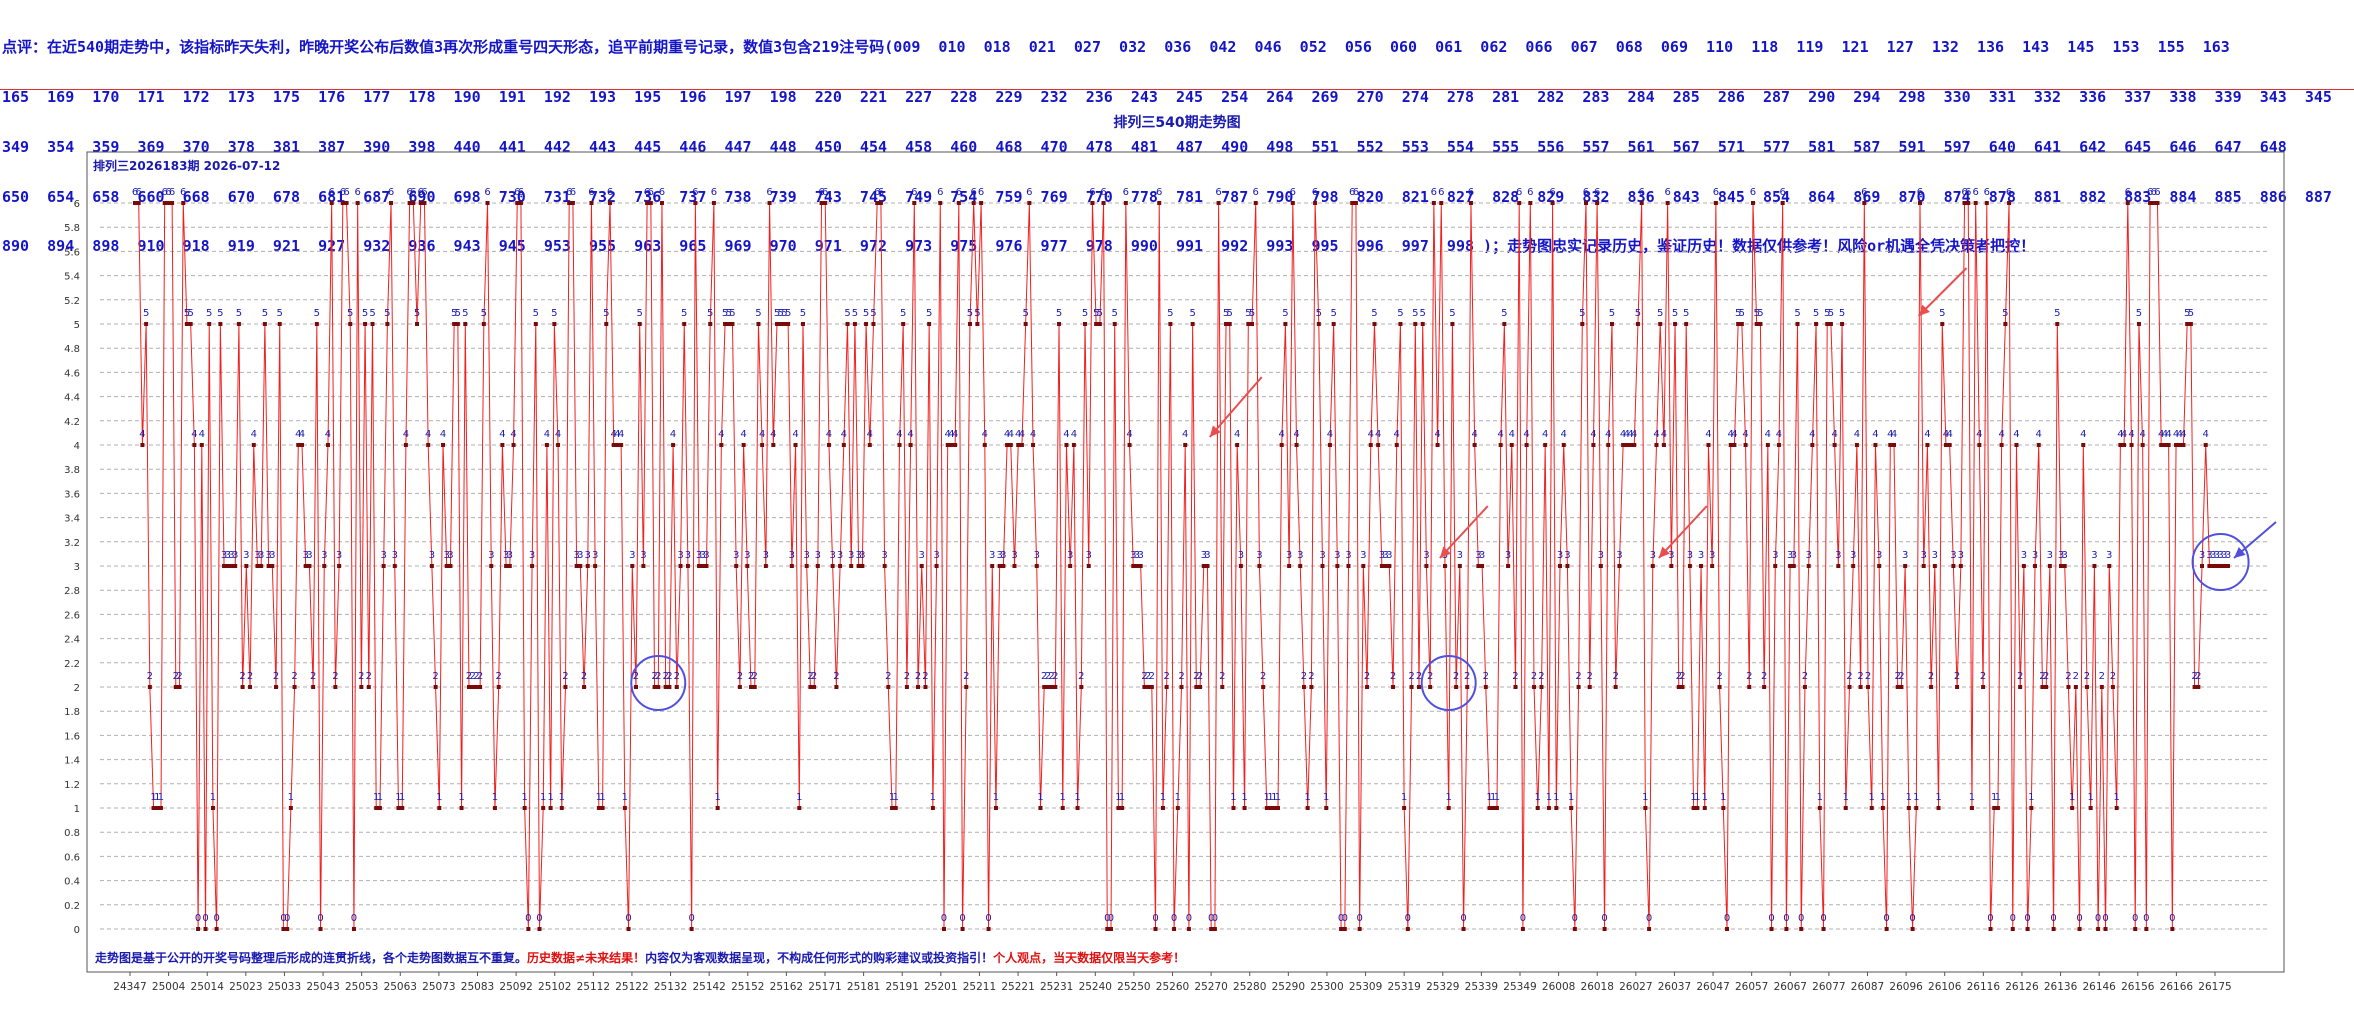 Image resolution: width=2354 pixels, height=1019 pixels. I want to click on x-tick-label: 26106, so click(1945, 987).